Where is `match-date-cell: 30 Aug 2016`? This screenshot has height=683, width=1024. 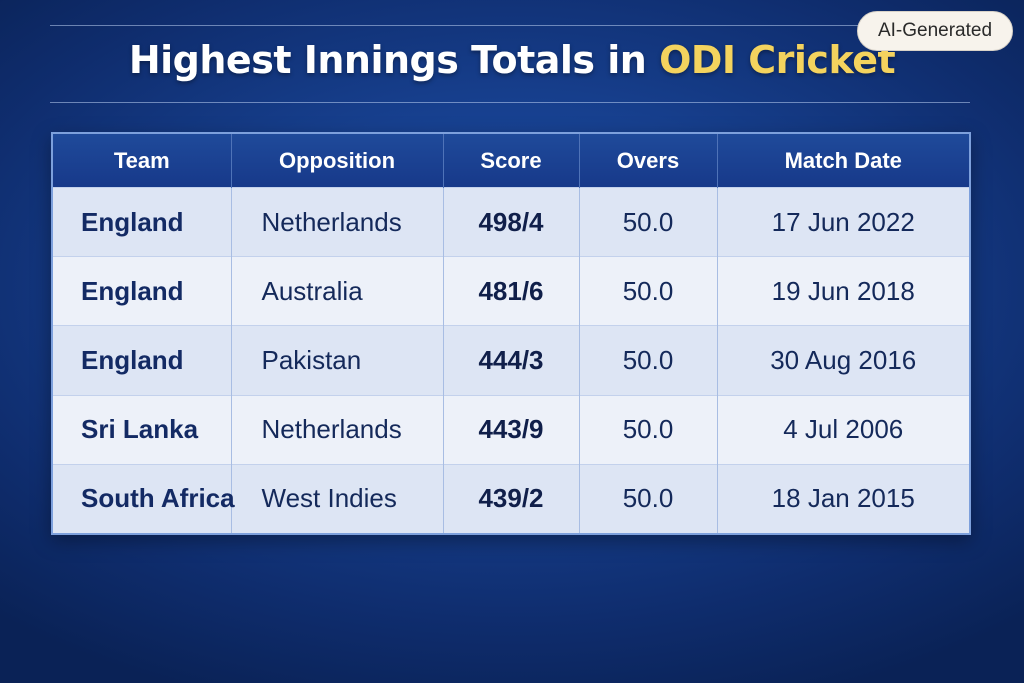
match-date-cell: 30 Aug 2016 is located at coordinates (843, 360).